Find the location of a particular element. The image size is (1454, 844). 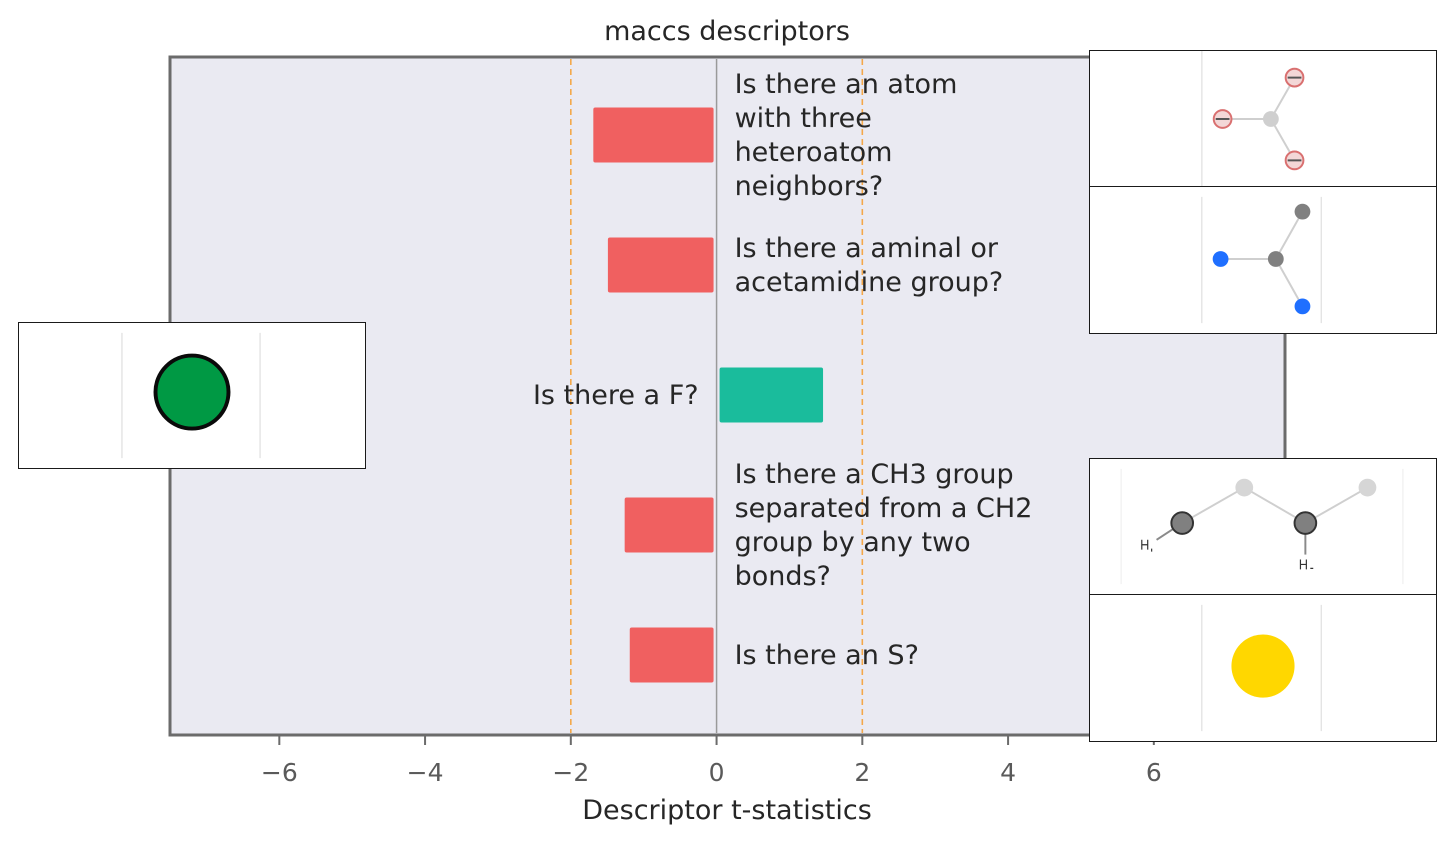

x-tick-label: −2 is located at coordinates (570, 772).